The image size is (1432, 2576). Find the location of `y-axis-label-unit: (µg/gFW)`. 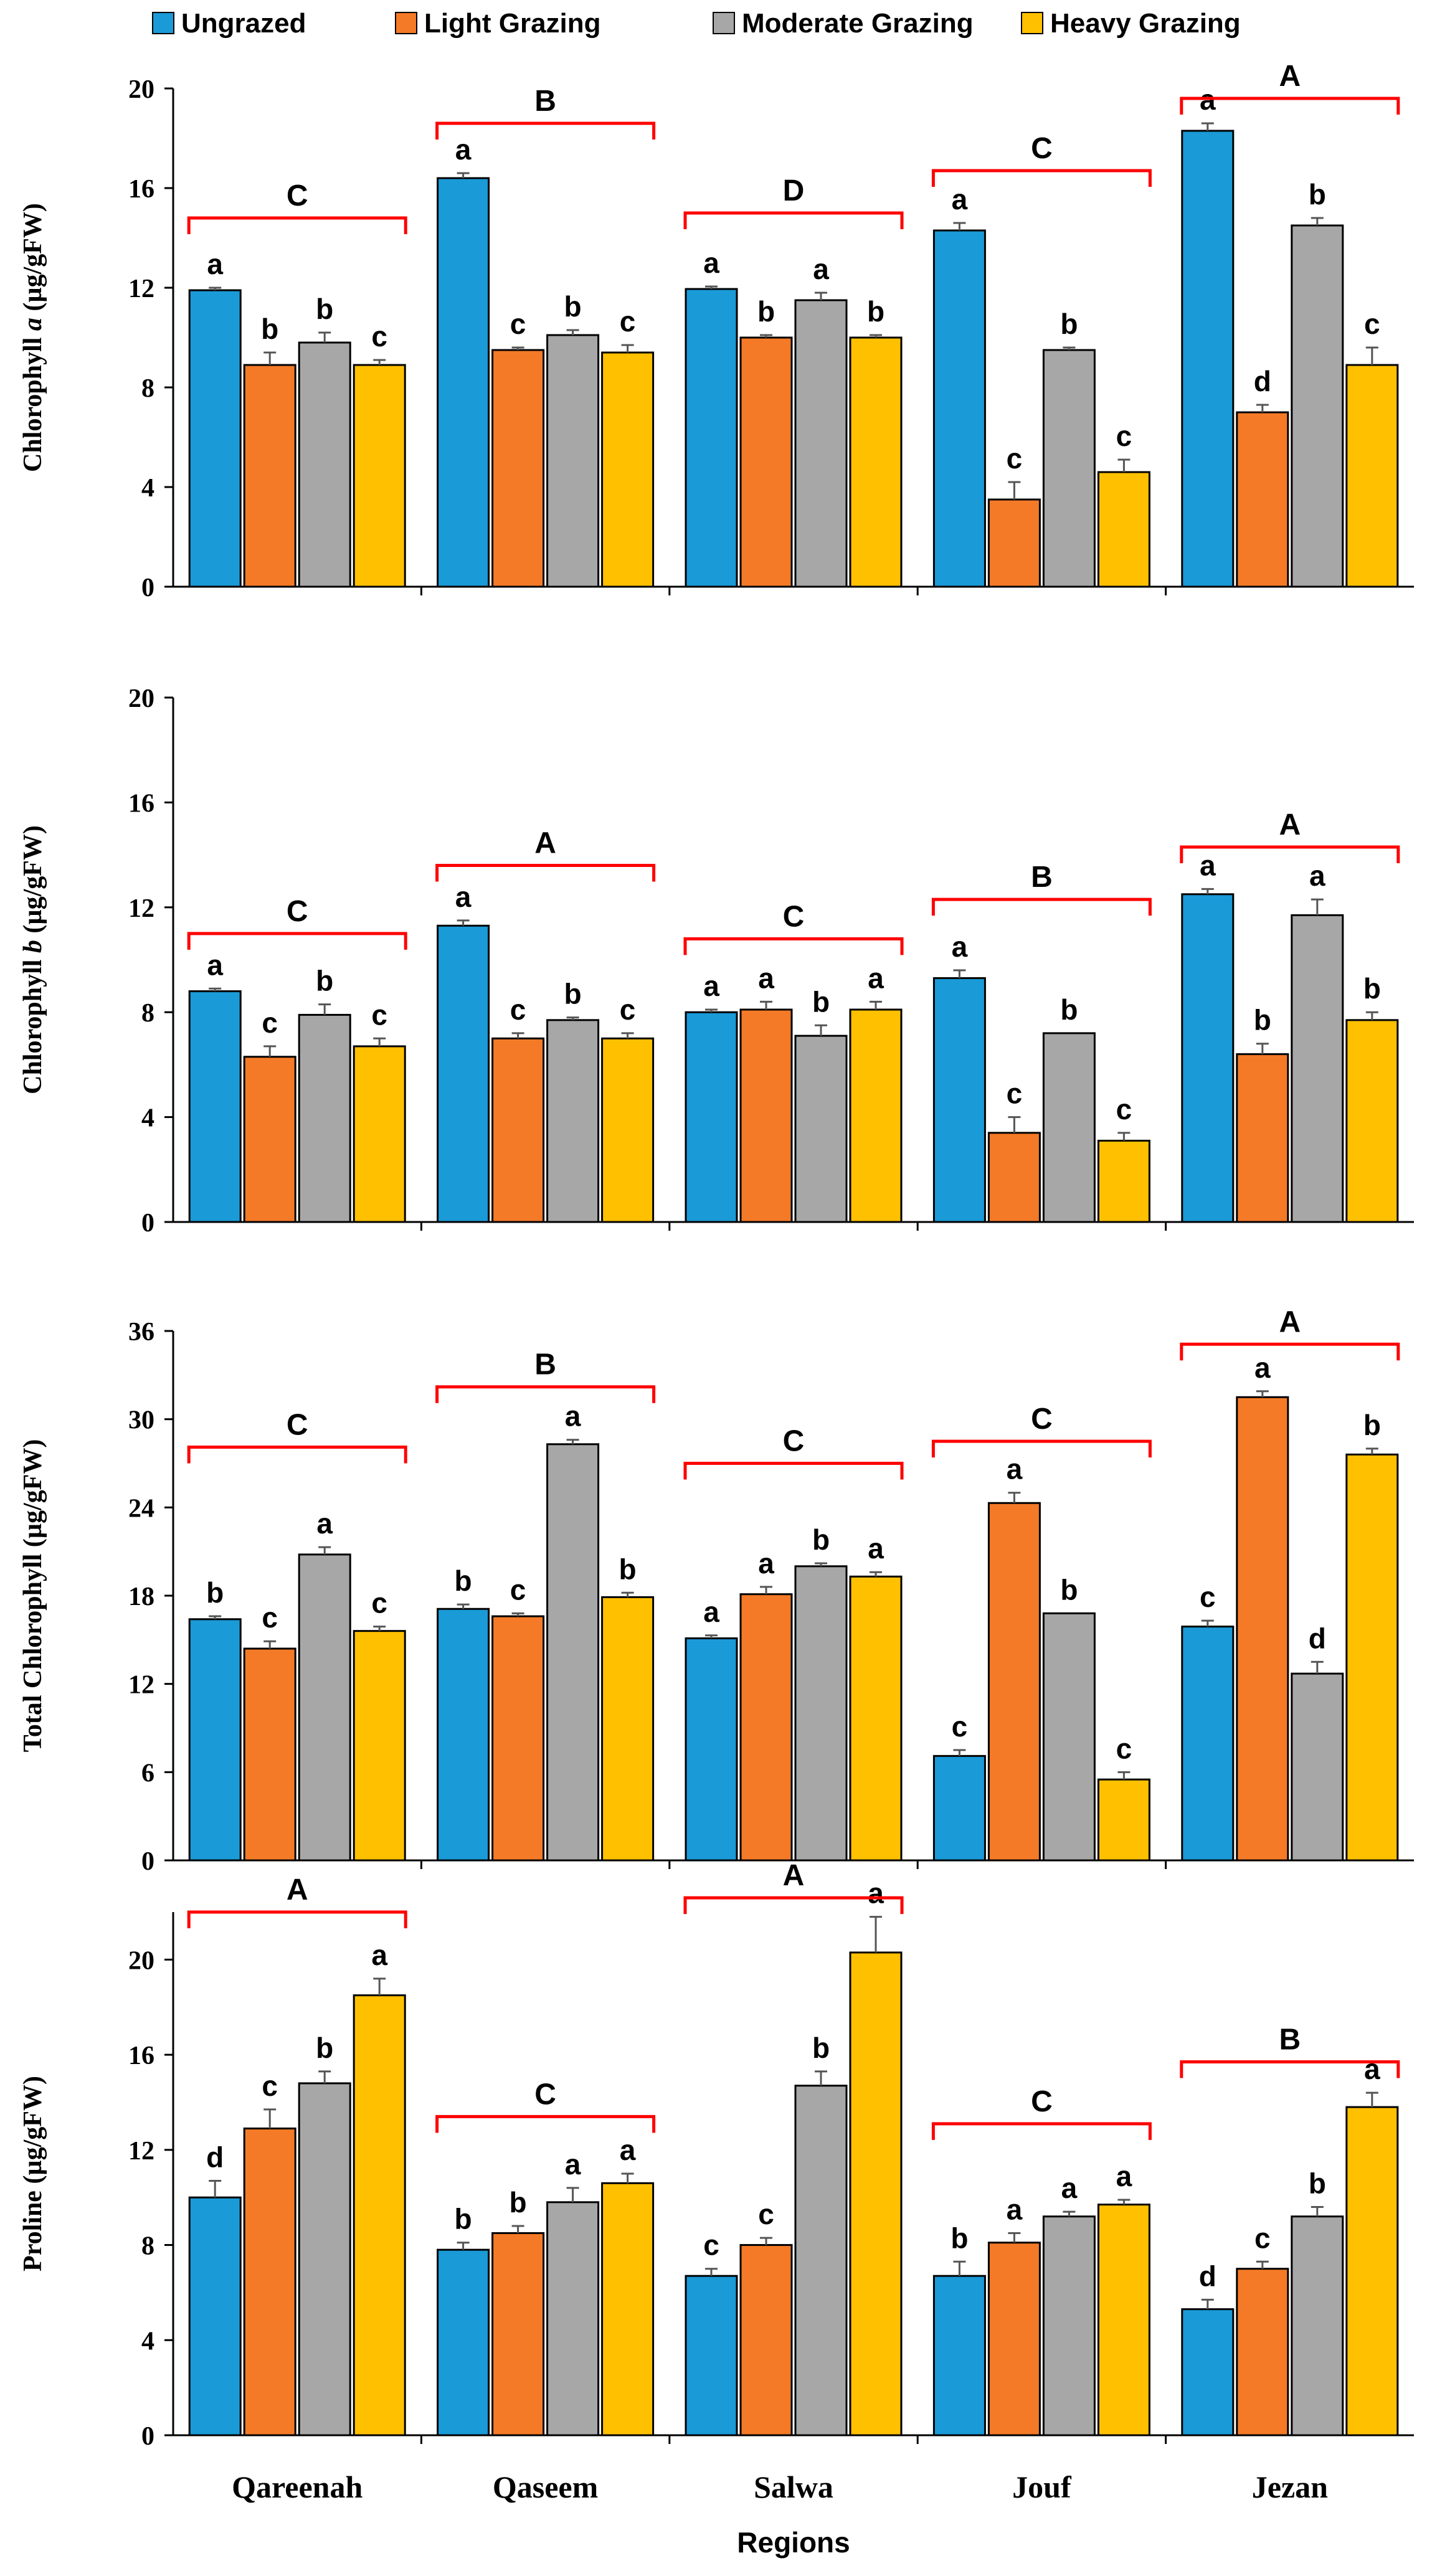

y-axis-label-unit: (µg/gFW) is located at coordinates (33, 882).